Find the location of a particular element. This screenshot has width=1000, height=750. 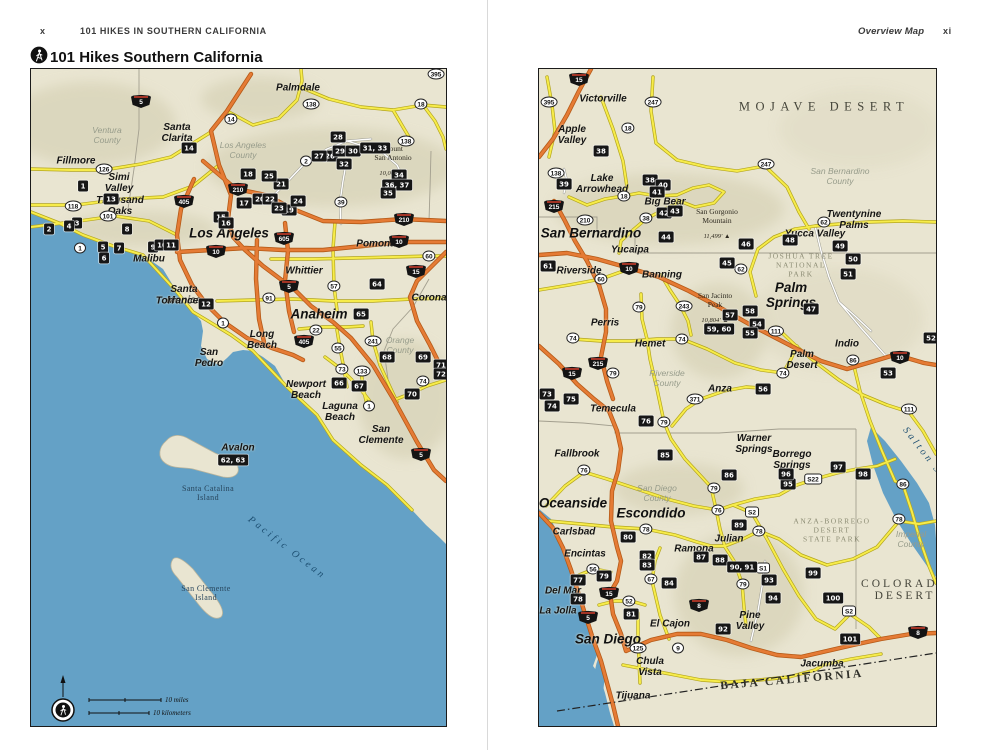

hike-marker-30: 30 is located at coordinates (353, 151).